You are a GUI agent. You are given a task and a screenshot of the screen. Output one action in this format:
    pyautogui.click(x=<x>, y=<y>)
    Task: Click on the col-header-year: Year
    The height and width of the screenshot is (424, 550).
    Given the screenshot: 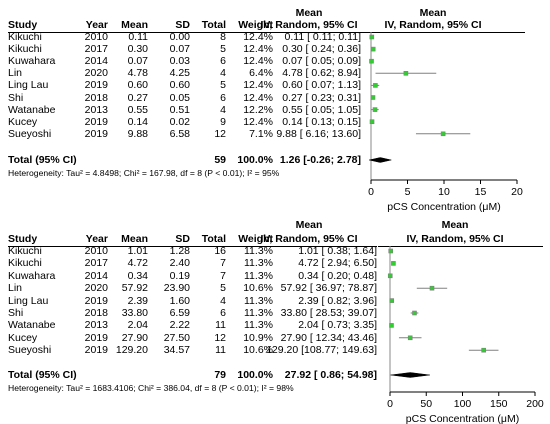 What is the action you would take?
    pyautogui.click(x=96, y=25)
    